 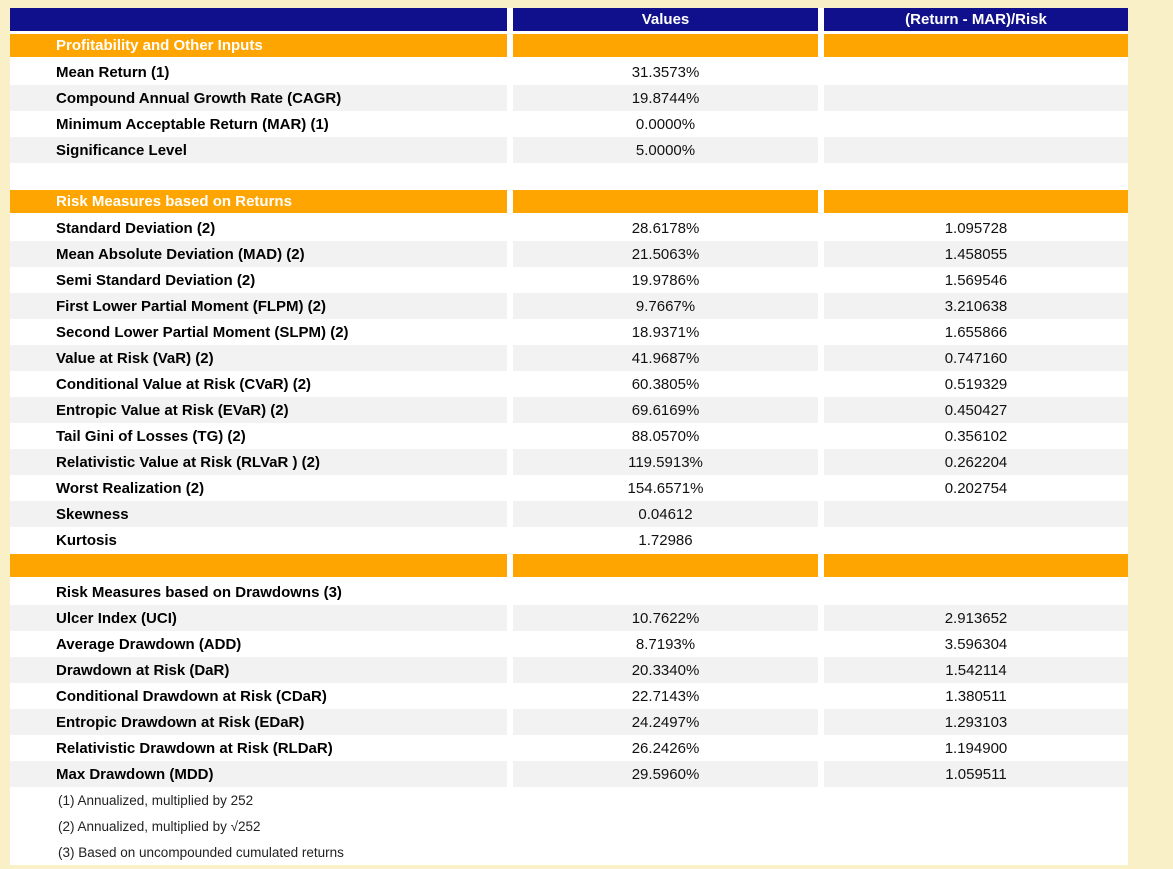 I want to click on value-cell: 20.3340%, so click(x=662, y=670).